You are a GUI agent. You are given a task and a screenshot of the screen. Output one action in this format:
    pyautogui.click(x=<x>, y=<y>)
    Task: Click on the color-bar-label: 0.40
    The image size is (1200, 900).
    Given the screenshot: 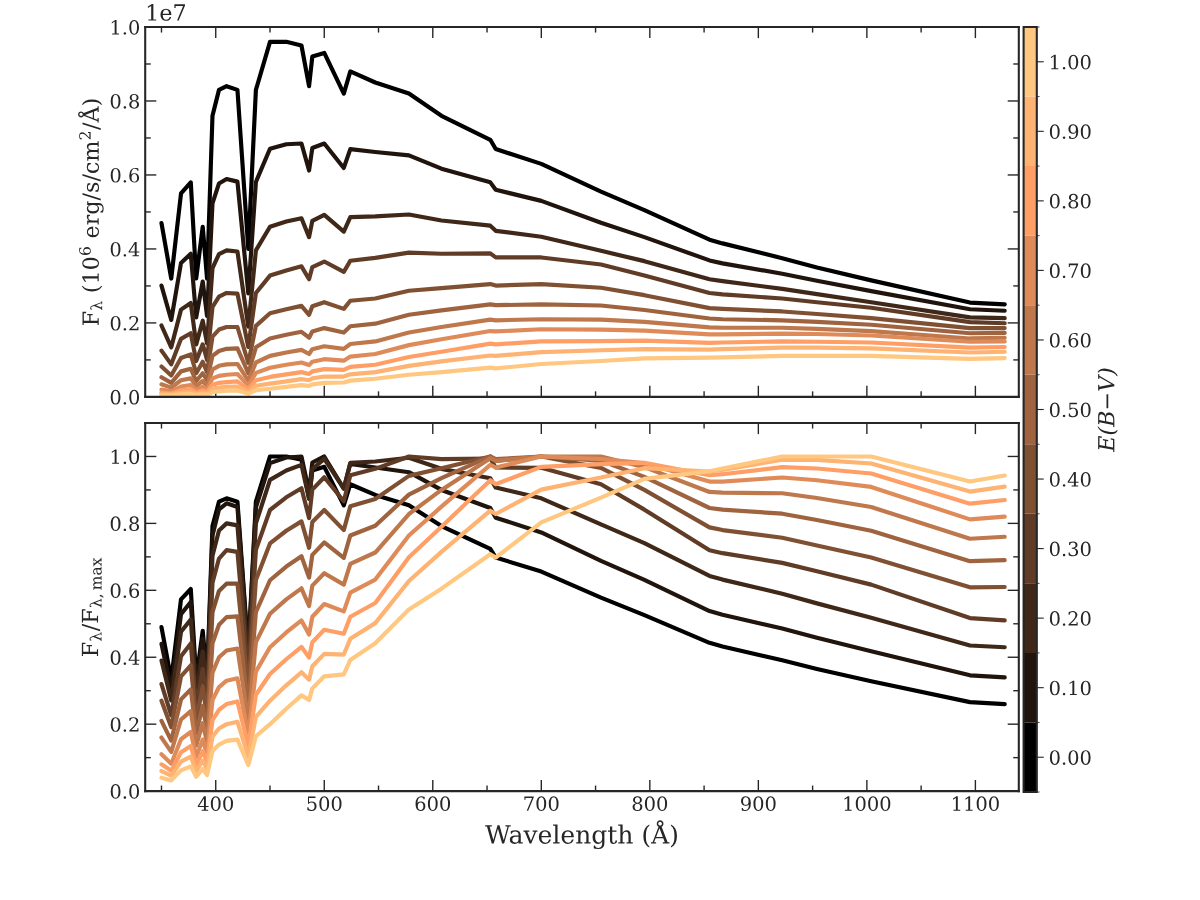 What is the action you would take?
    pyautogui.click(x=1070, y=479)
    